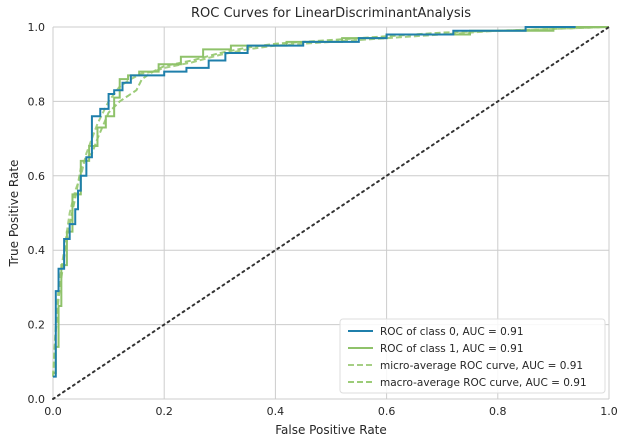 Image resolution: width=631 pixels, height=448 pixels. Describe the element at coordinates (164, 411) in the screenshot. I see `x-tick-label-1: 0.2` at that location.